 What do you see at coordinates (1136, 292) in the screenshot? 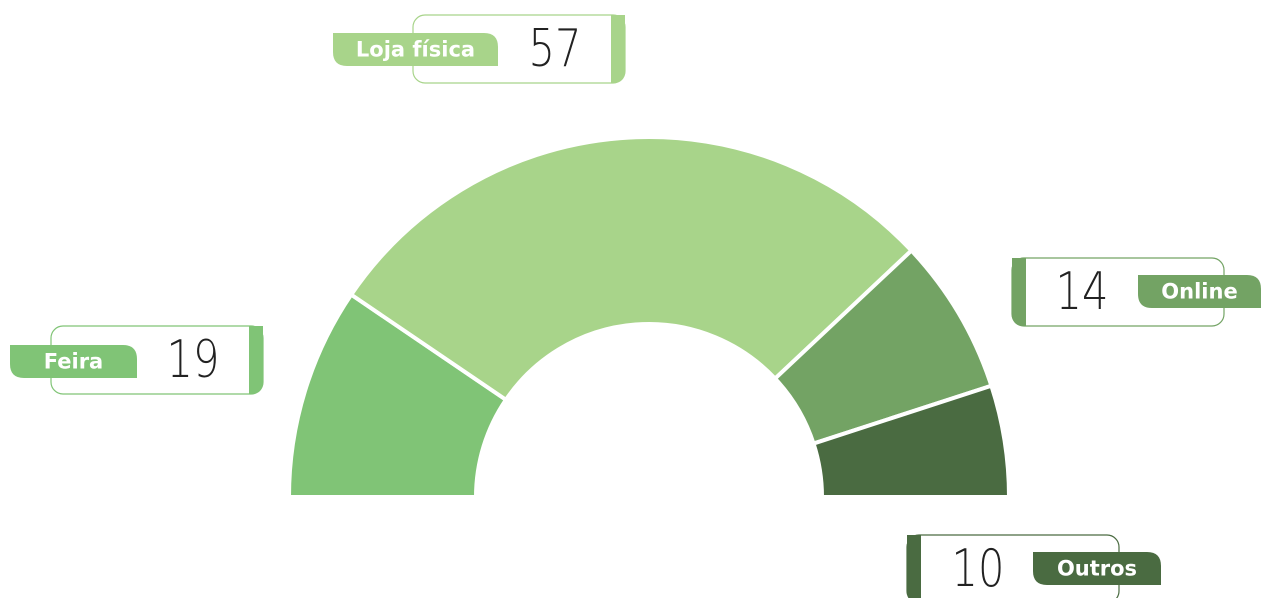
I see `callout: Online 14` at bounding box center [1136, 292].